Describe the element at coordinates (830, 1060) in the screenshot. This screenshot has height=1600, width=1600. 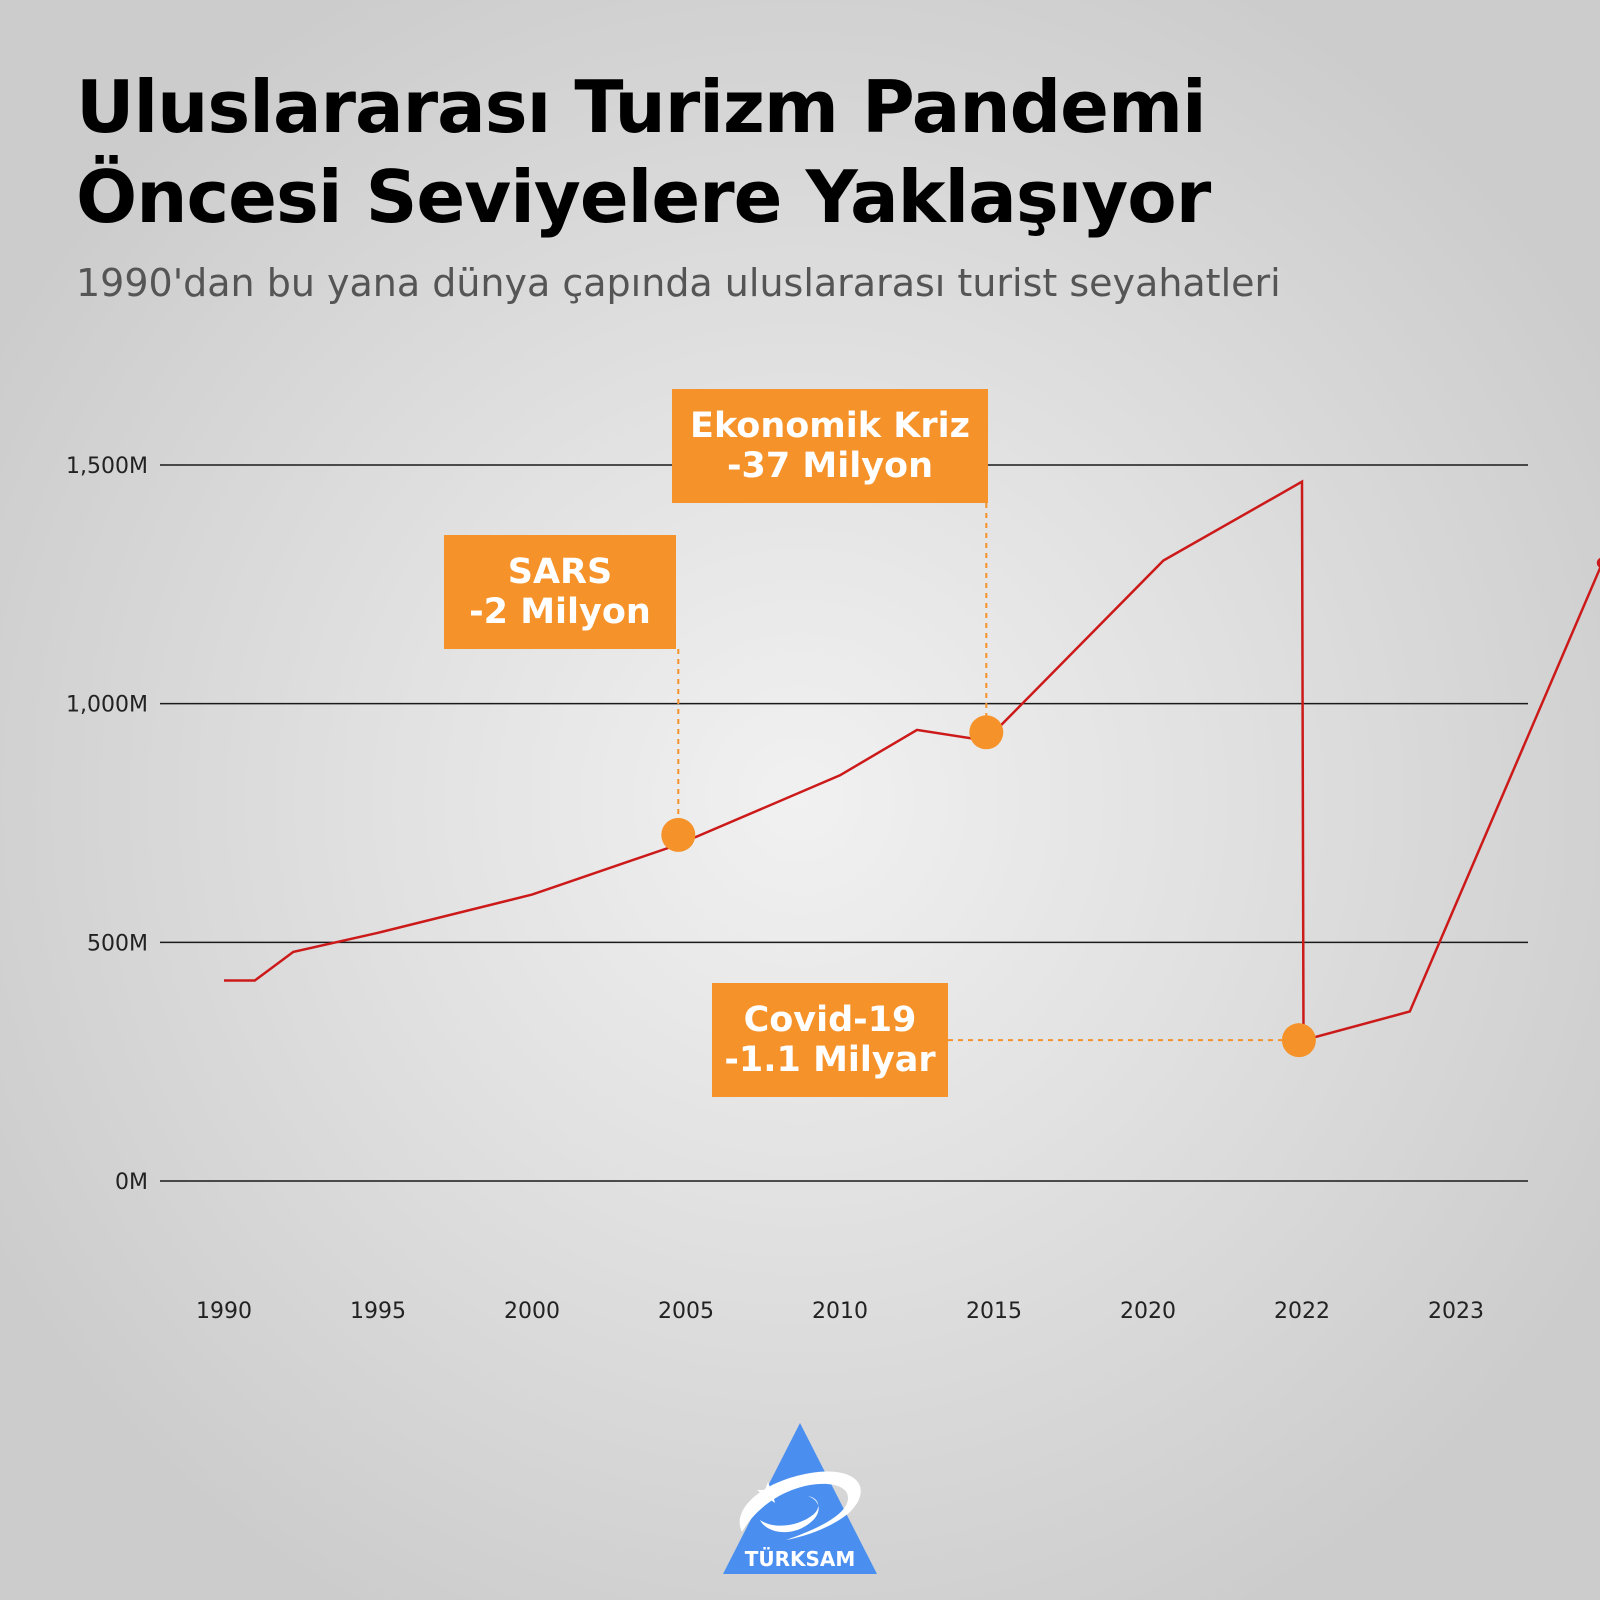
I see `annotation-covid-line-2: -1.1 Milyar` at that location.